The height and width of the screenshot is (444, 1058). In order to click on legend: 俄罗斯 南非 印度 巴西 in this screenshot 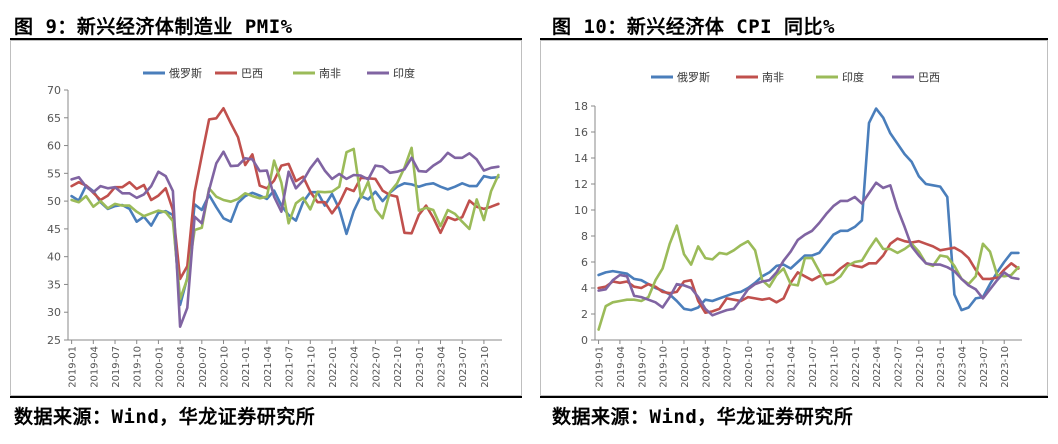, I will do `click(795, 77)`.